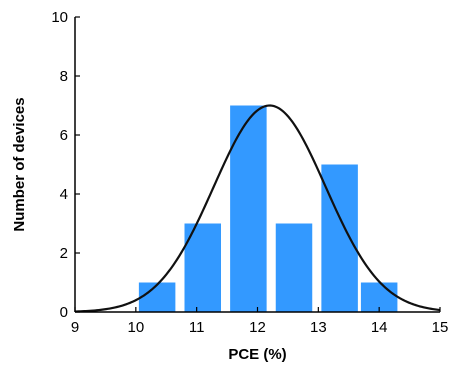 The height and width of the screenshot is (374, 456). Describe the element at coordinates (135, 327) in the screenshot. I see `x-tick-label: 10` at that location.